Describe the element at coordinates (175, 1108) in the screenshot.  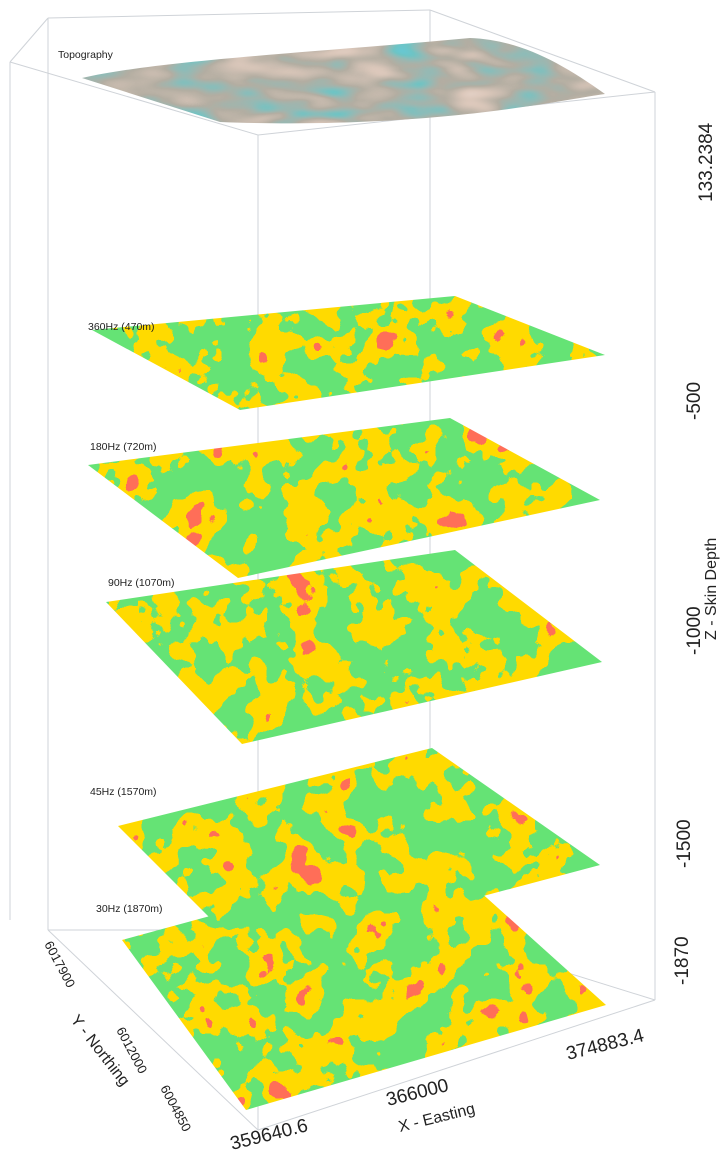
I see `y-tick-6004850: 6004850` at that location.